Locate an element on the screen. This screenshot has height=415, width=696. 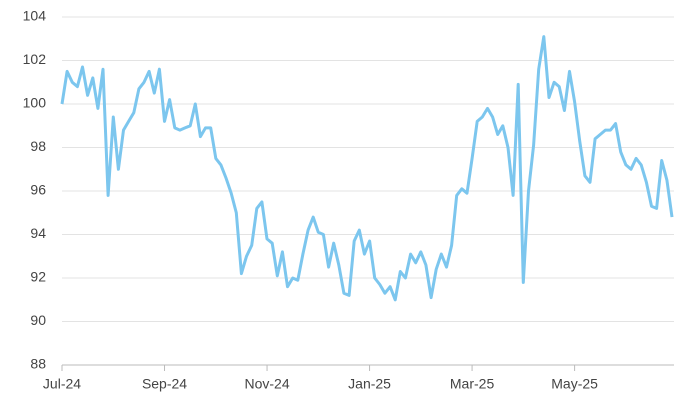
y-tick-label: 92 is located at coordinates (38, 277).